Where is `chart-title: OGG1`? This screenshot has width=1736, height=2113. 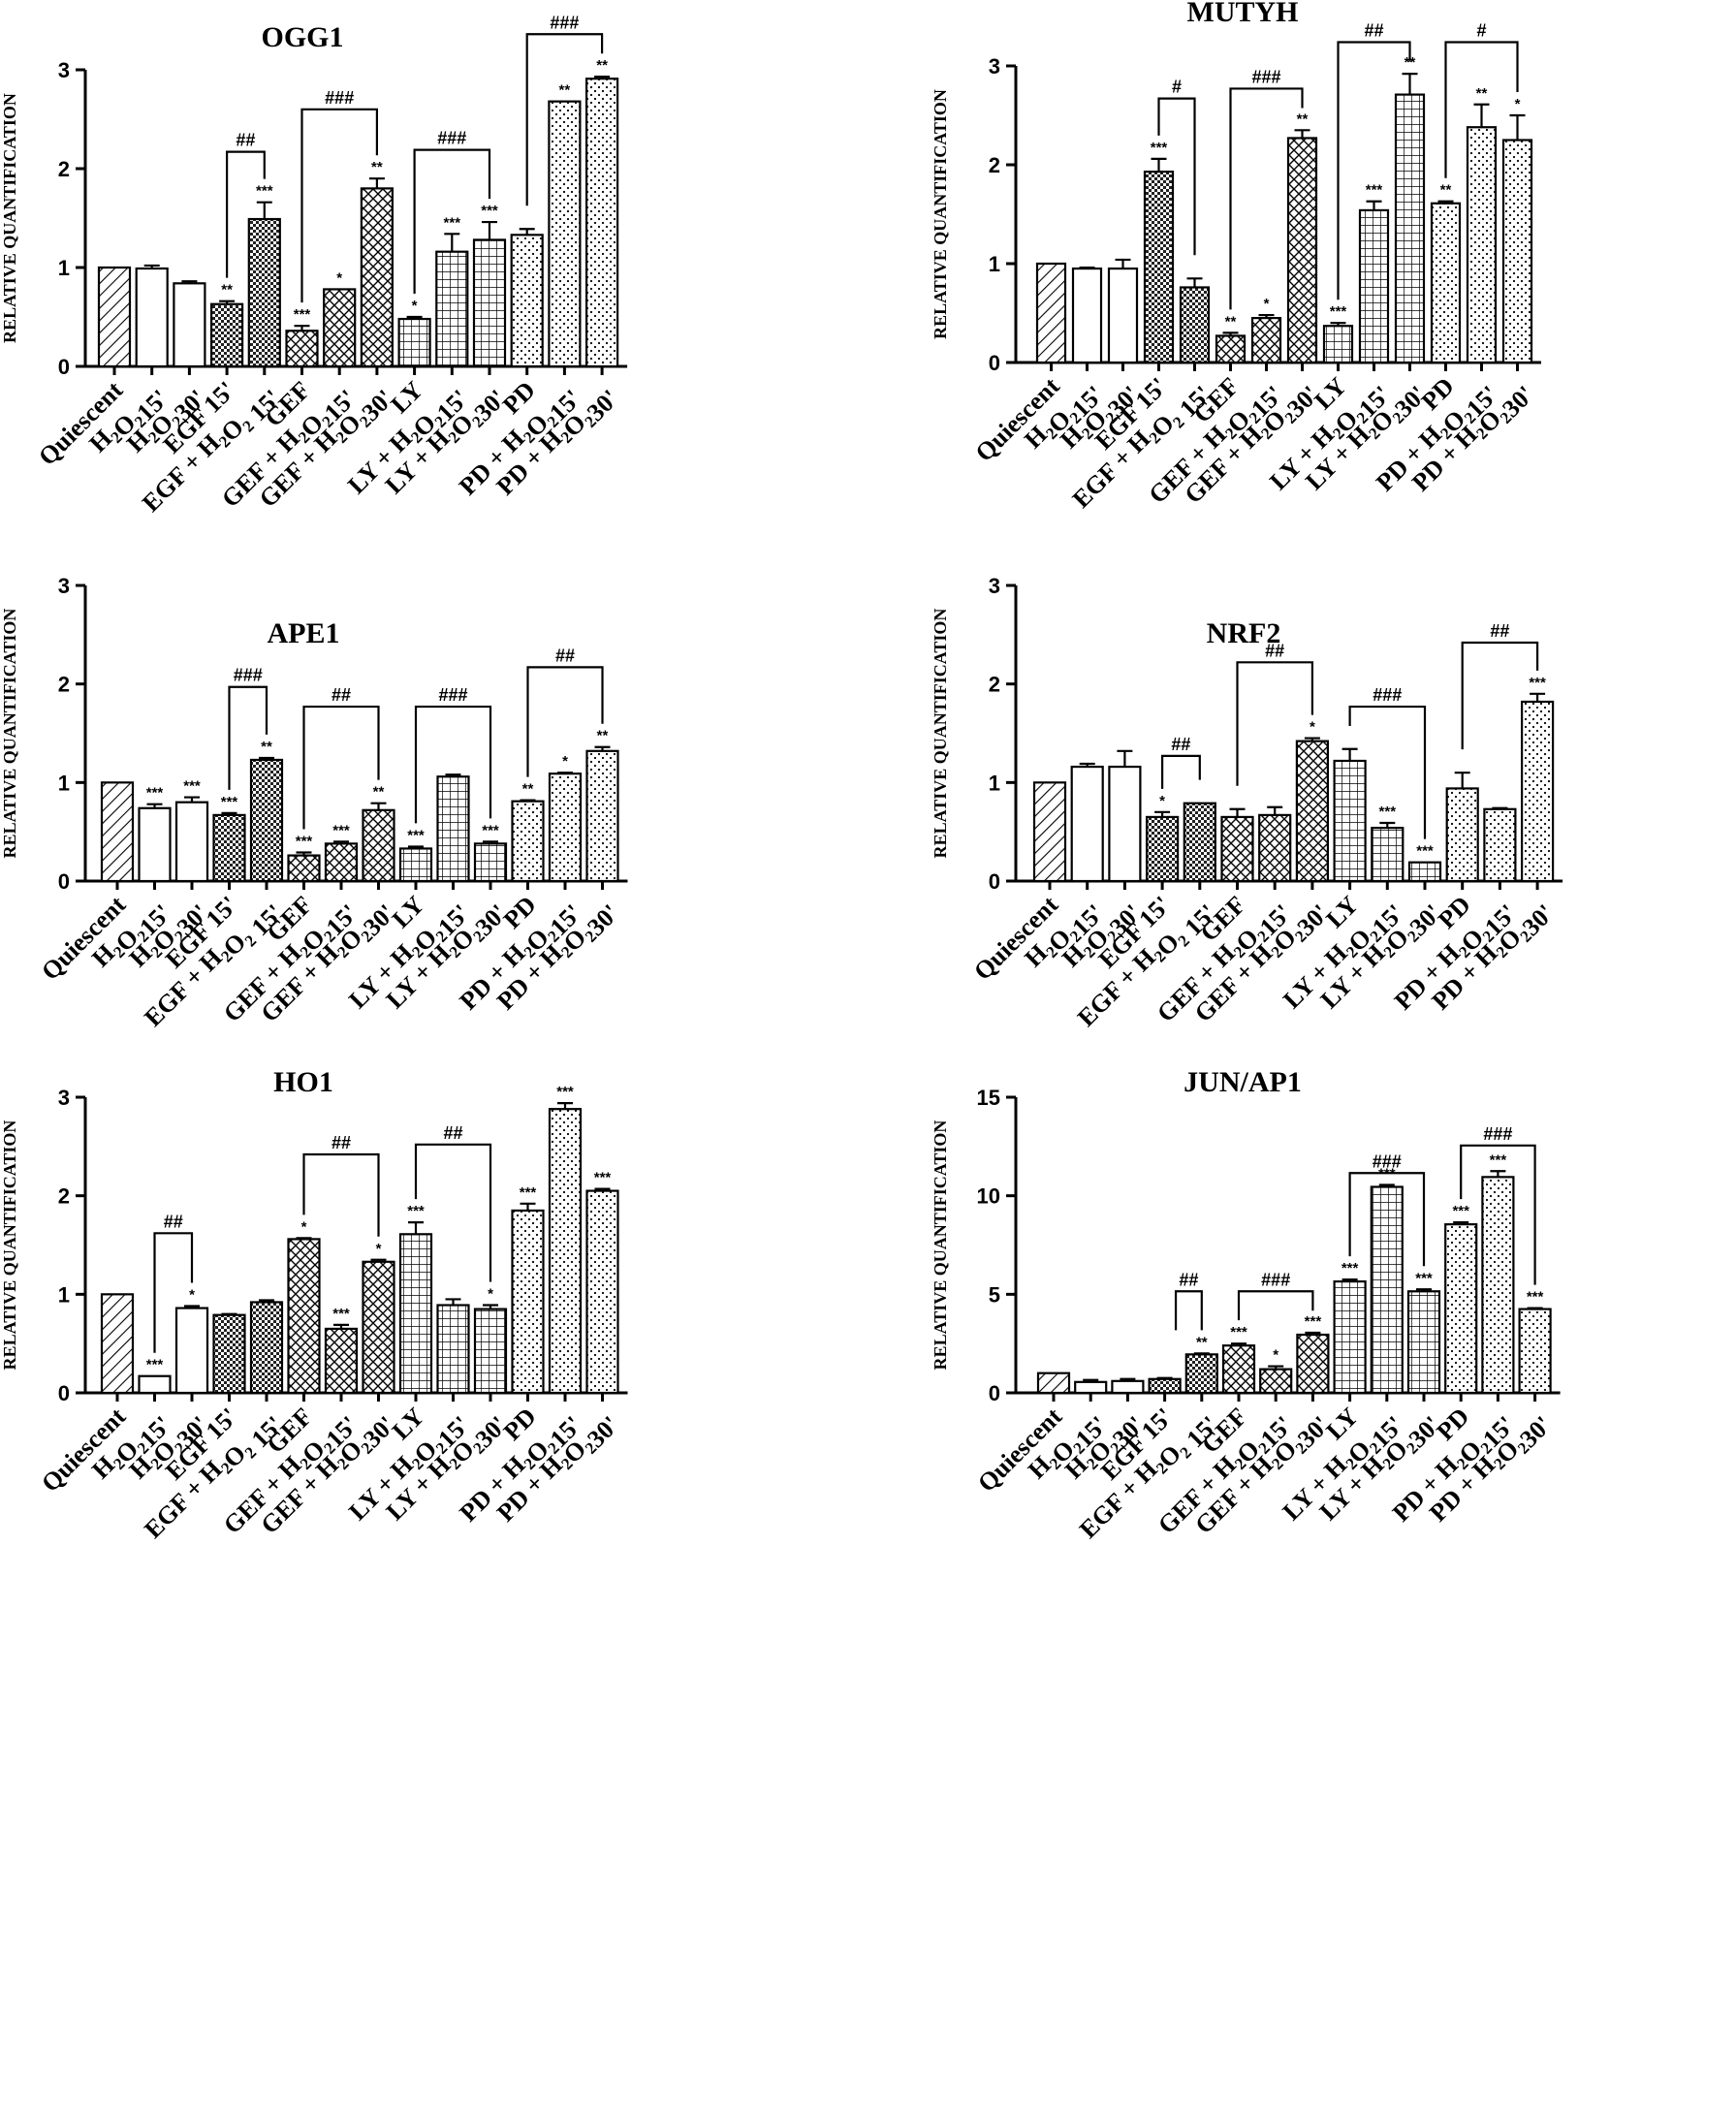 chart-title: OGG1 is located at coordinates (302, 37).